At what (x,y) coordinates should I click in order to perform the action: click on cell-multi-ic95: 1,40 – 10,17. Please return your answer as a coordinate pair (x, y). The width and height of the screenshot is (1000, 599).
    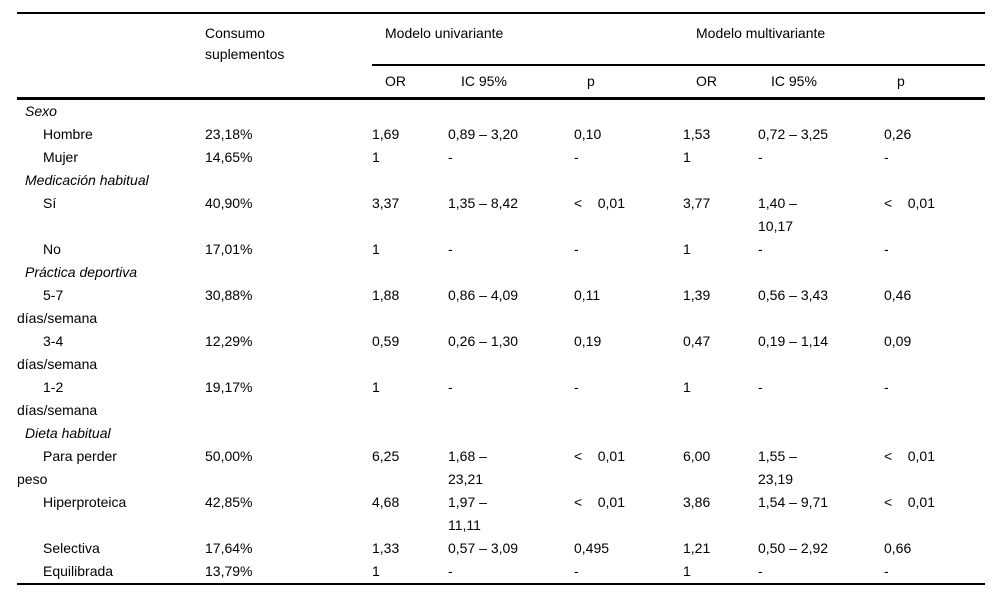
    Looking at the image, I should click on (777, 214).